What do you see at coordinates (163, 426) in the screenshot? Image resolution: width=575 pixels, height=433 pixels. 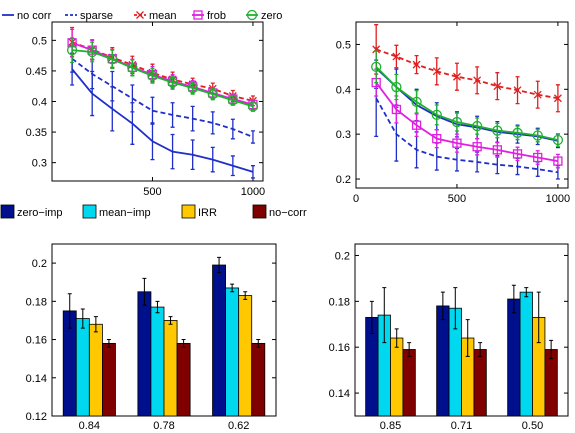 I see `bar-chart-3-category-label: 0.78` at bounding box center [163, 426].